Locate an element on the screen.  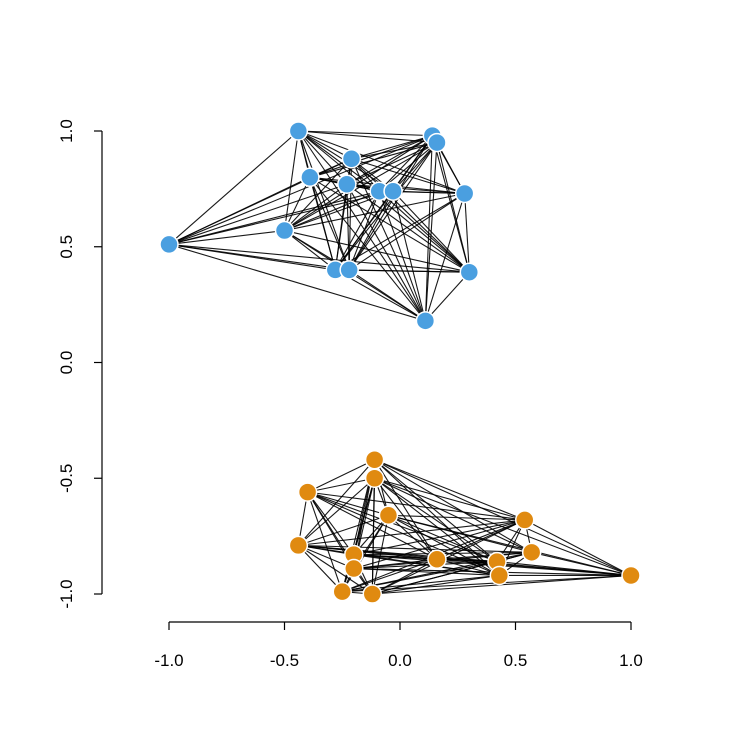
x-tick-label: 0.0 is located at coordinates (400, 660).